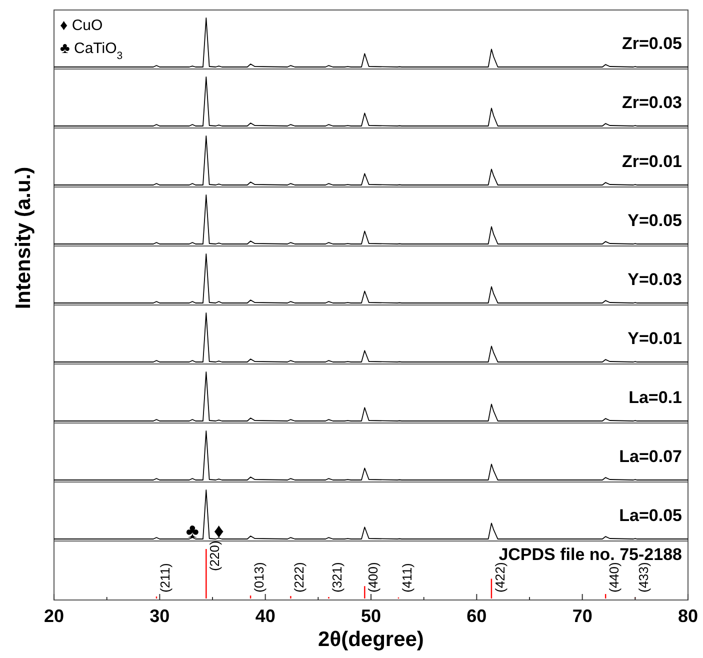 The width and height of the screenshot is (703, 658). Describe the element at coordinates (219, 531) in the screenshot. I see `annotation: ♦` at that location.